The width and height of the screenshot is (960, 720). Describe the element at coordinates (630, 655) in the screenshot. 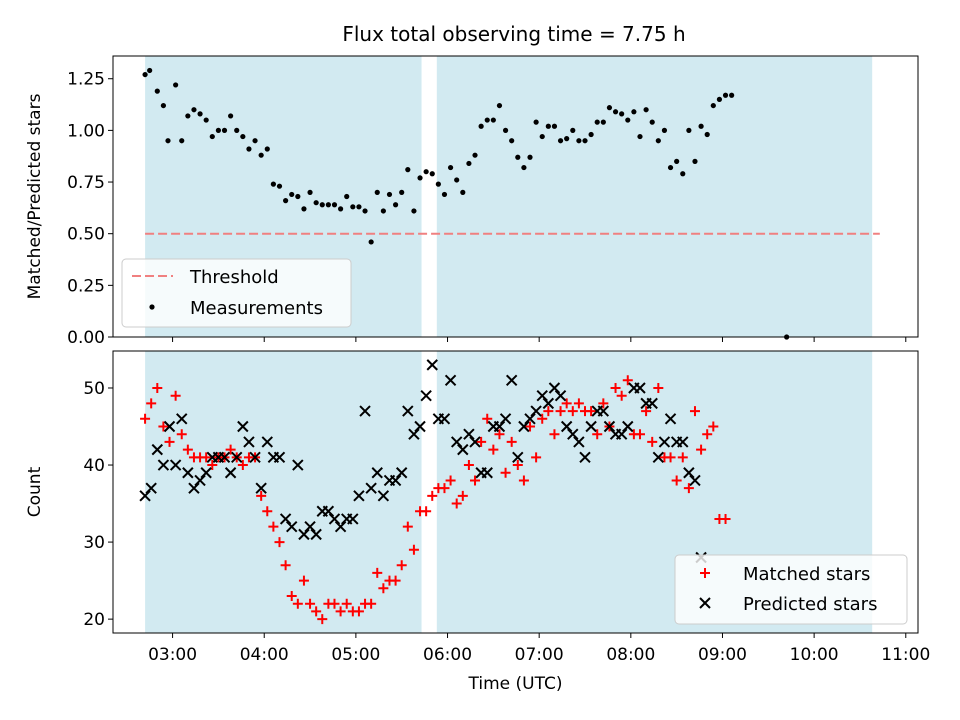

I see `x-tick-label: 08:00` at that location.